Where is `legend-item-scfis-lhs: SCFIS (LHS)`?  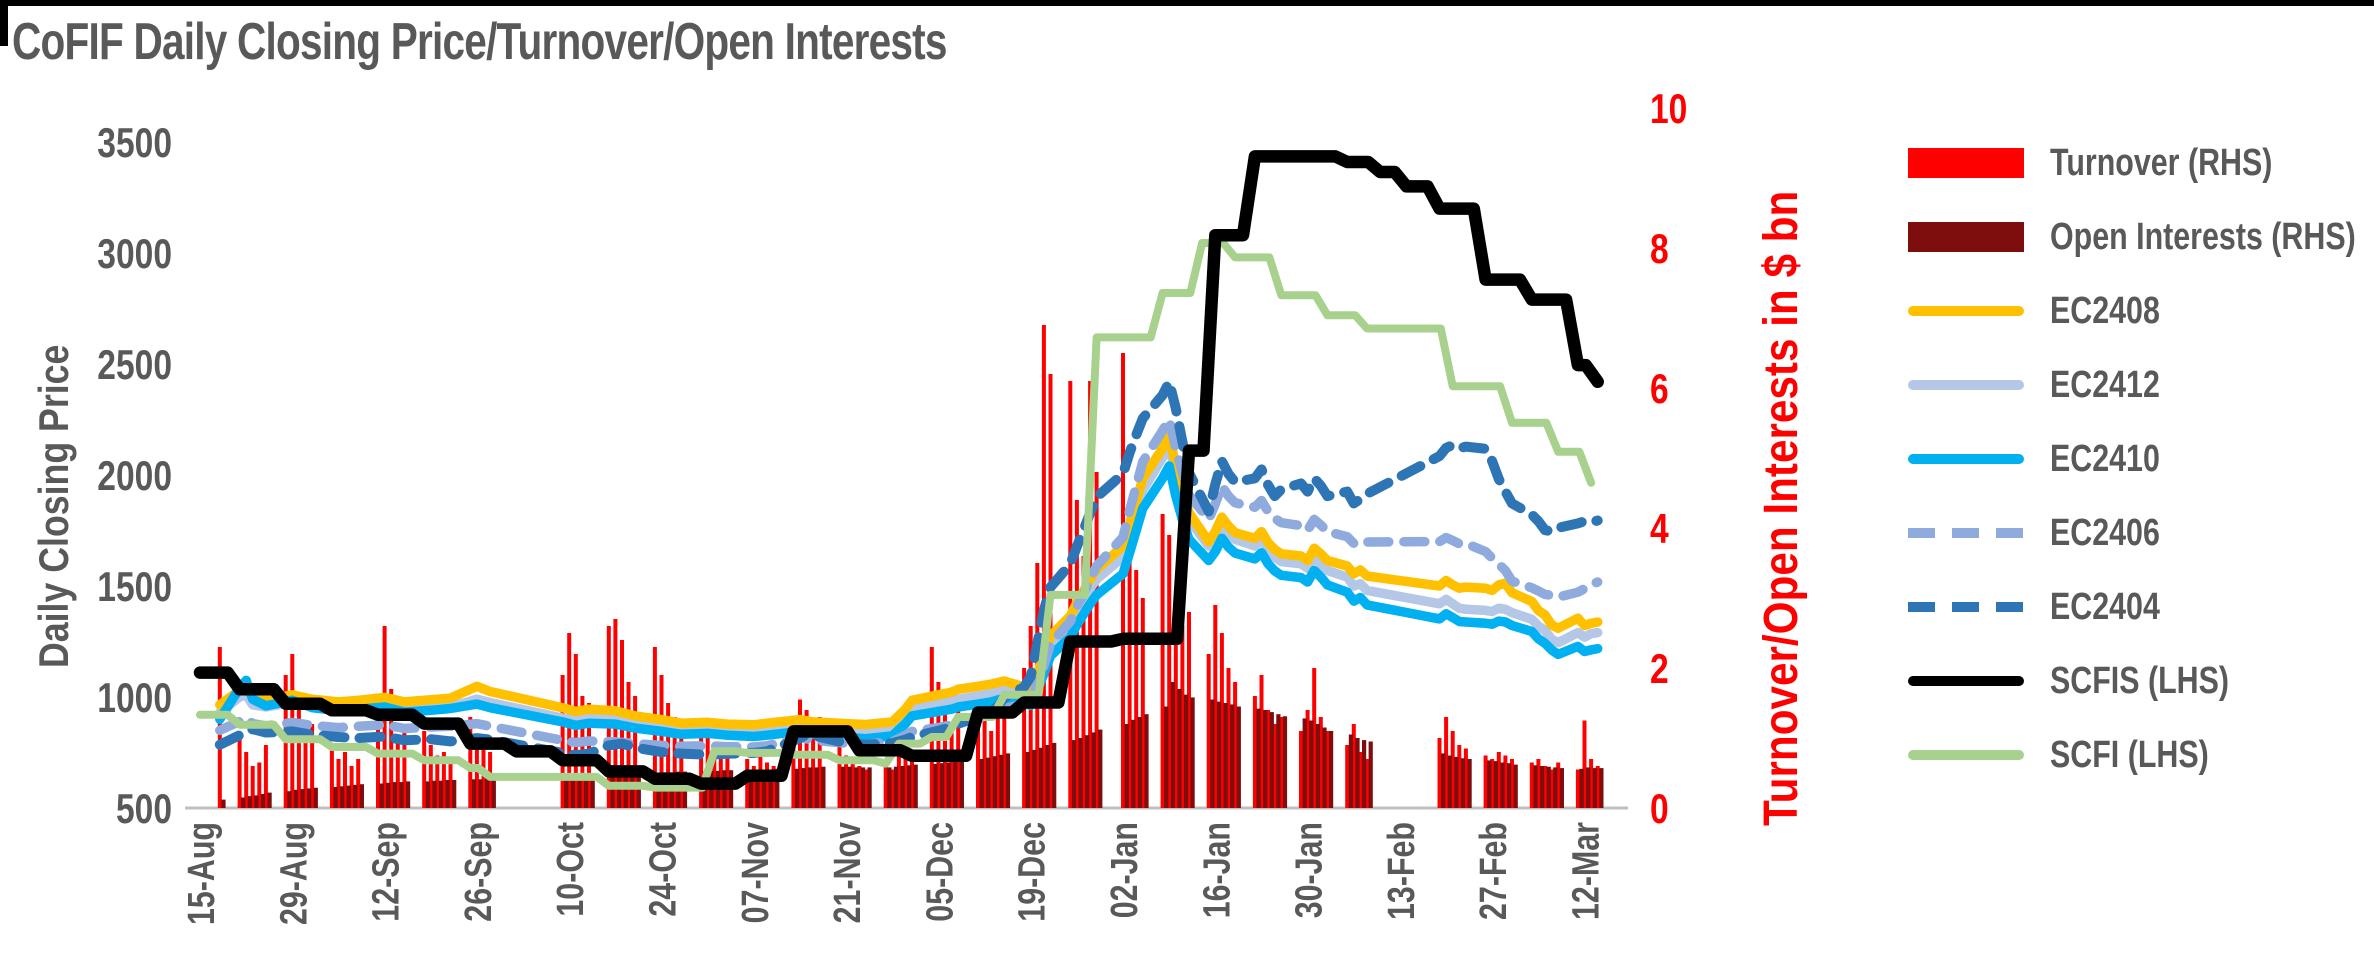
legend-item-scfis-lhs: SCFIS (LHS) is located at coordinates (2141, 681).